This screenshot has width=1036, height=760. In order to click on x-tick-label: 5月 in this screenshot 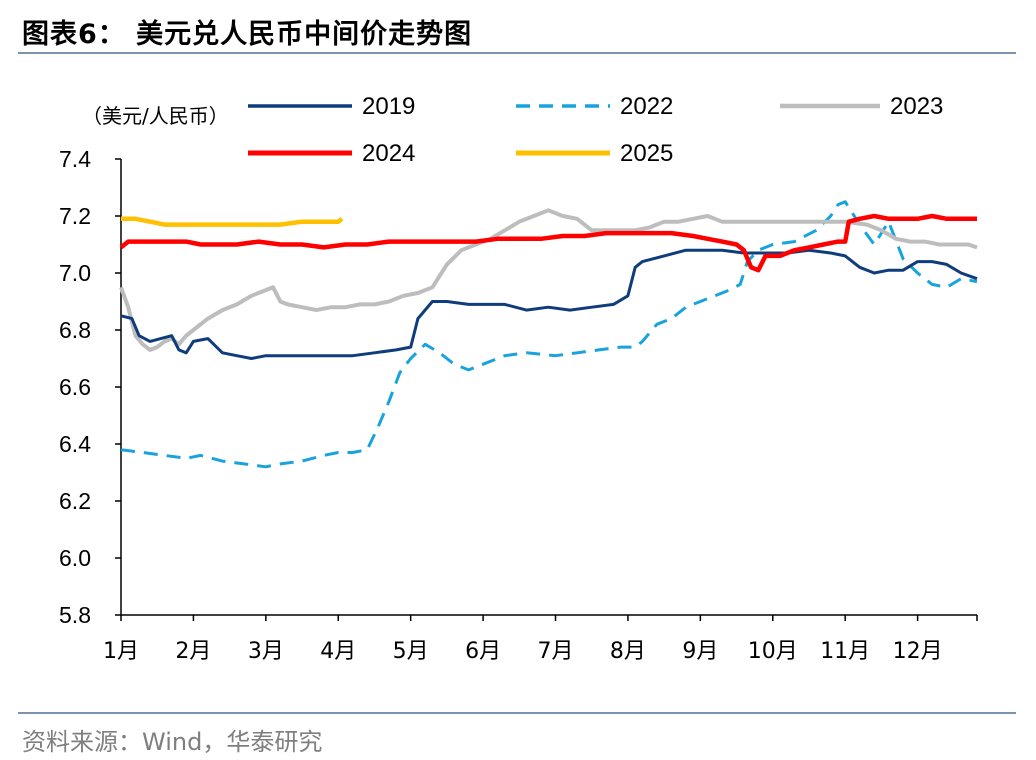, I will do `click(411, 651)`.